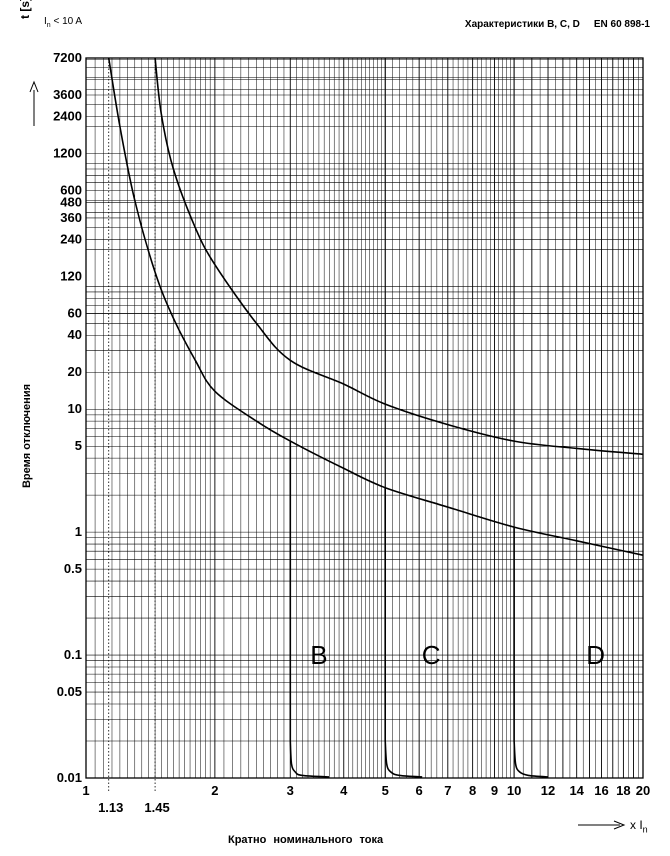  What do you see at coordinates (643, 790) in the screenshot?
I see `x-tick-label: 20` at bounding box center [643, 790].